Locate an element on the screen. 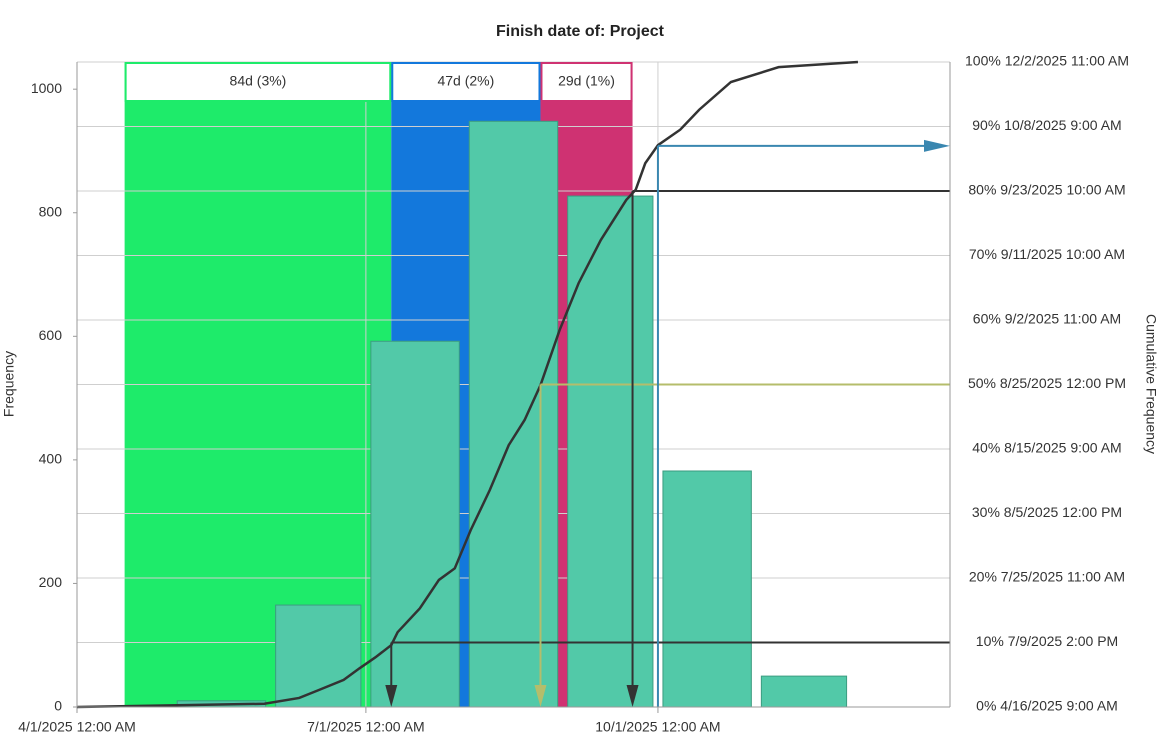 The width and height of the screenshot is (1160, 739). y2-axis-title: Cumulative Frequency is located at coordinates (1151, 384).